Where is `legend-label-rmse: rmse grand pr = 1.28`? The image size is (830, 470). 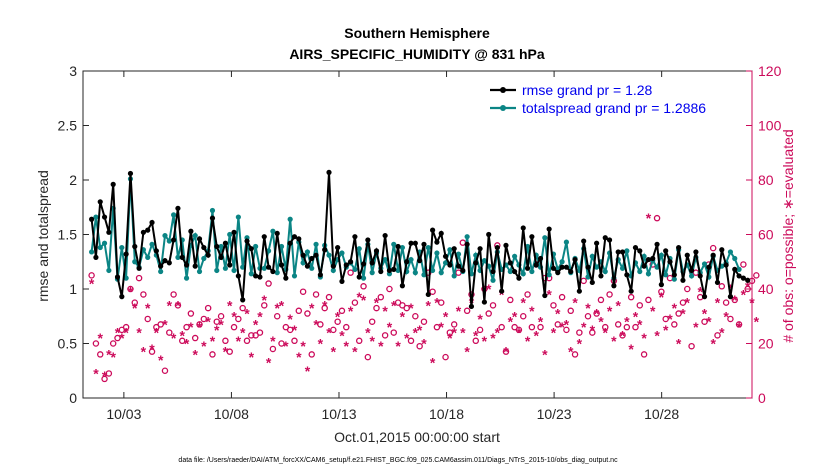 legend-label-rmse: rmse grand pr = 1.28 is located at coordinates (587, 90).